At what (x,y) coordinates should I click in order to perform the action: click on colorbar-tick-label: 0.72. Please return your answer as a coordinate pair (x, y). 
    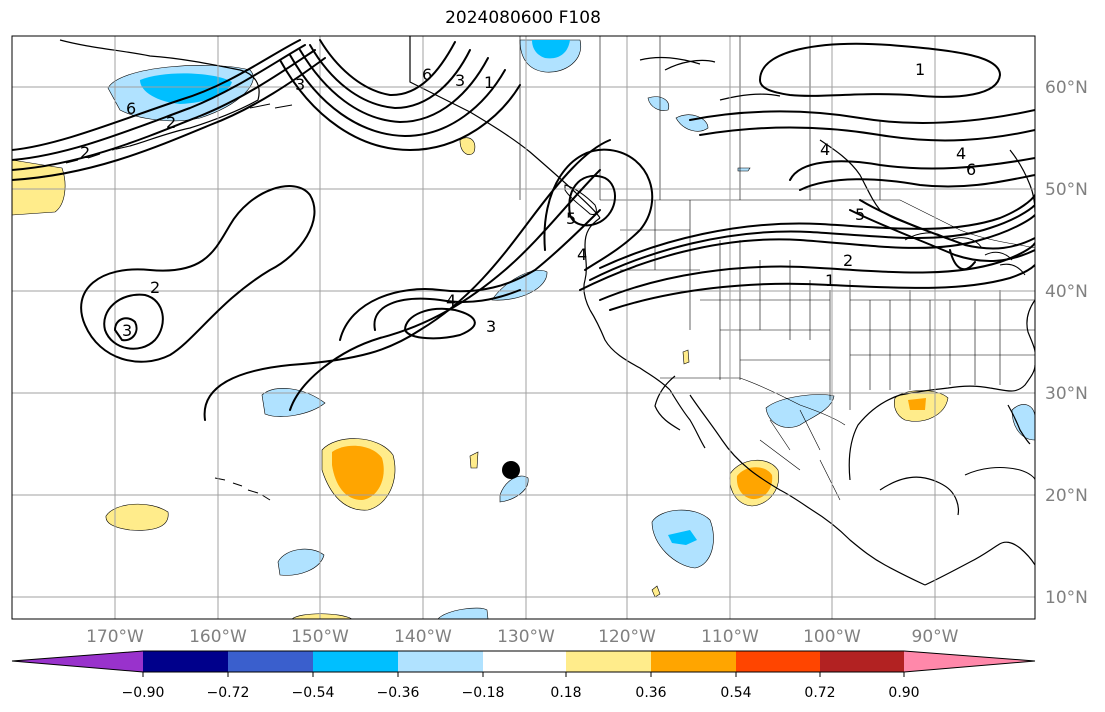
    Looking at the image, I should click on (819, 693).